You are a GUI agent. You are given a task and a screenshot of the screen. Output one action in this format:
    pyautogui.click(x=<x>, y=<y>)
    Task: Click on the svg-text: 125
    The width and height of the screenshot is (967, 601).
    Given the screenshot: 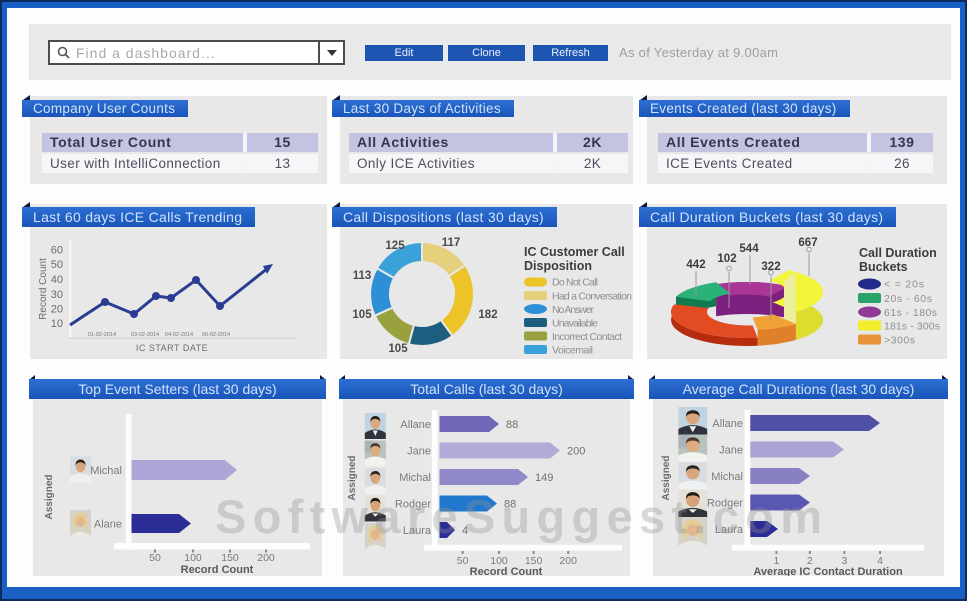 What is the action you would take?
    pyautogui.click(x=395, y=246)
    